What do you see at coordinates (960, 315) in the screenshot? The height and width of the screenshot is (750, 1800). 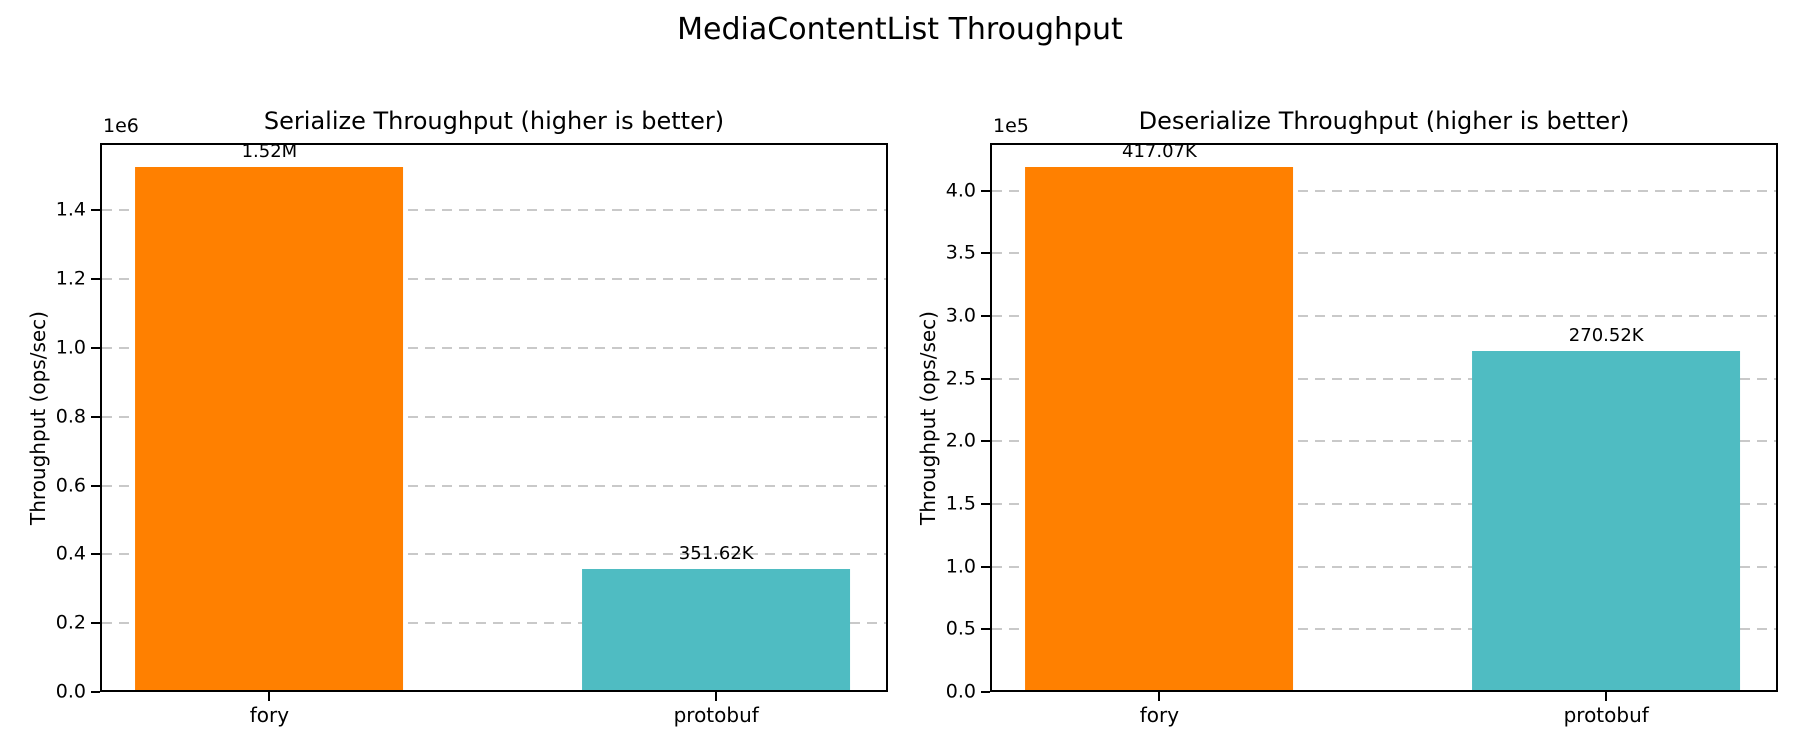 I see `y-tick-label: 3.0` at bounding box center [960, 315].